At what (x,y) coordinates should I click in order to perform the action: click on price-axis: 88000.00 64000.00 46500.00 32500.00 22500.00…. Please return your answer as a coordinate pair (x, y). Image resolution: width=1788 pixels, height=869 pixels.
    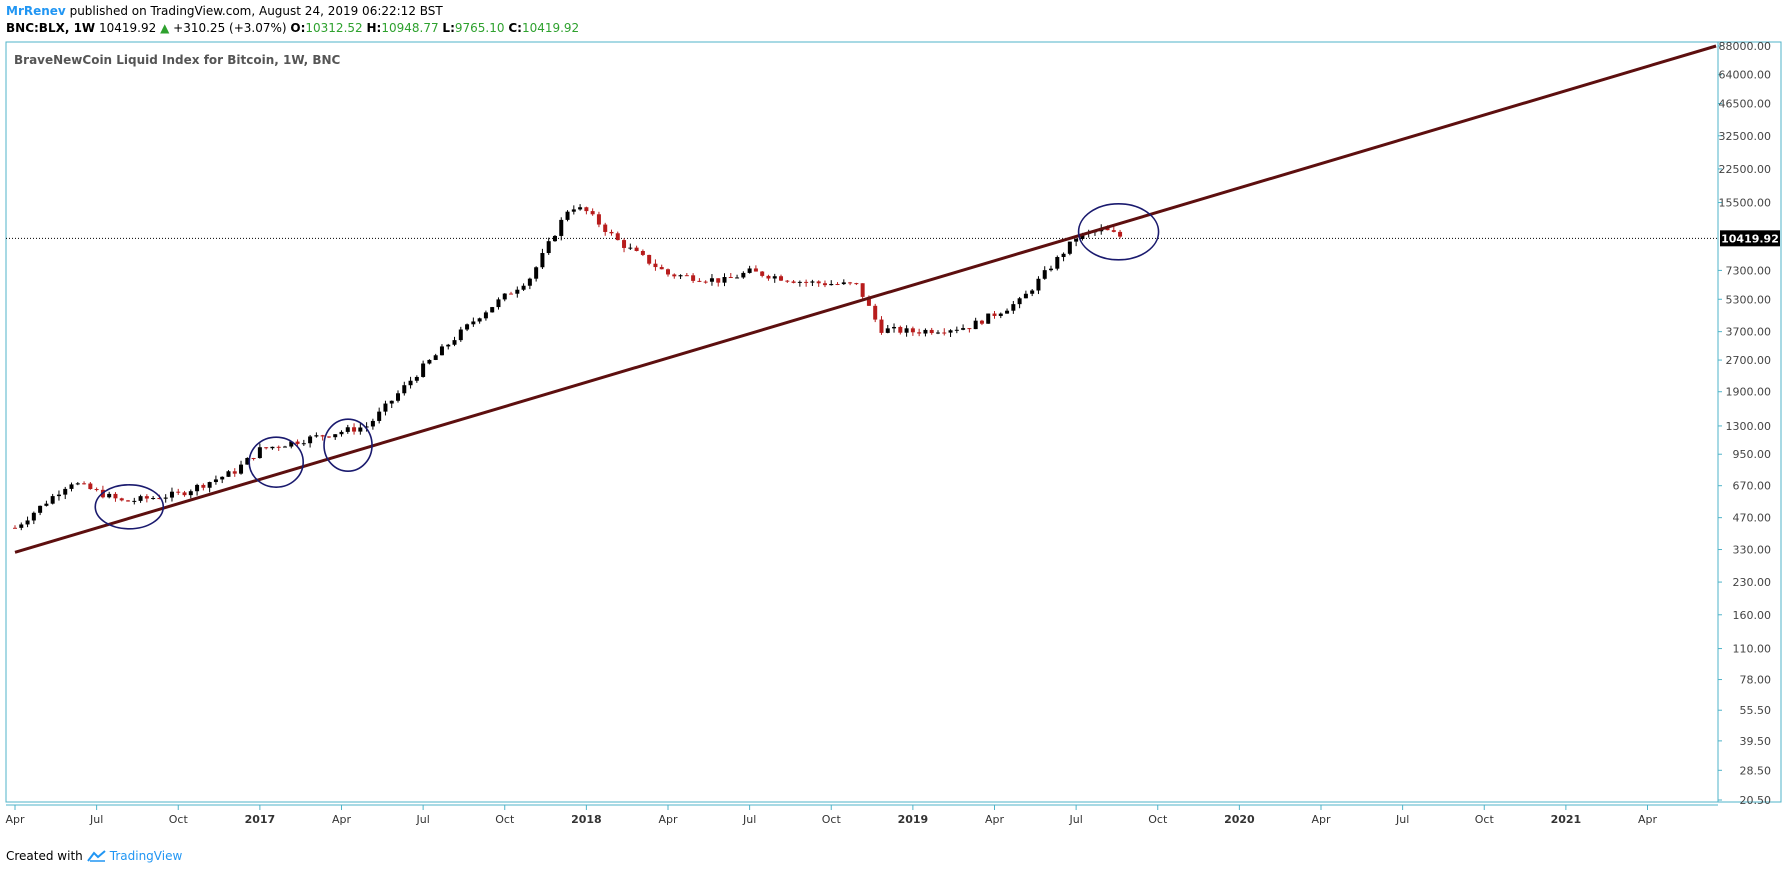
    Looking at the image, I should click on (1749, 423).